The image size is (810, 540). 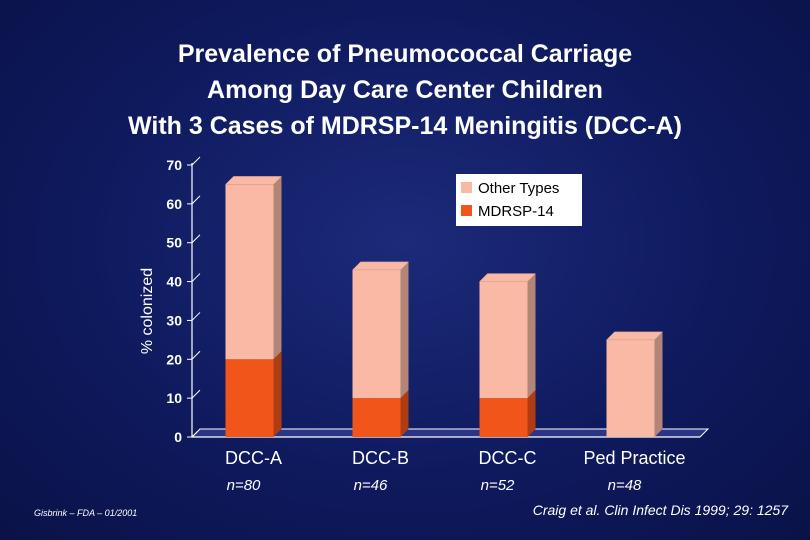 What do you see at coordinates (174, 165) in the screenshot?
I see `y-tick-label: 70` at bounding box center [174, 165].